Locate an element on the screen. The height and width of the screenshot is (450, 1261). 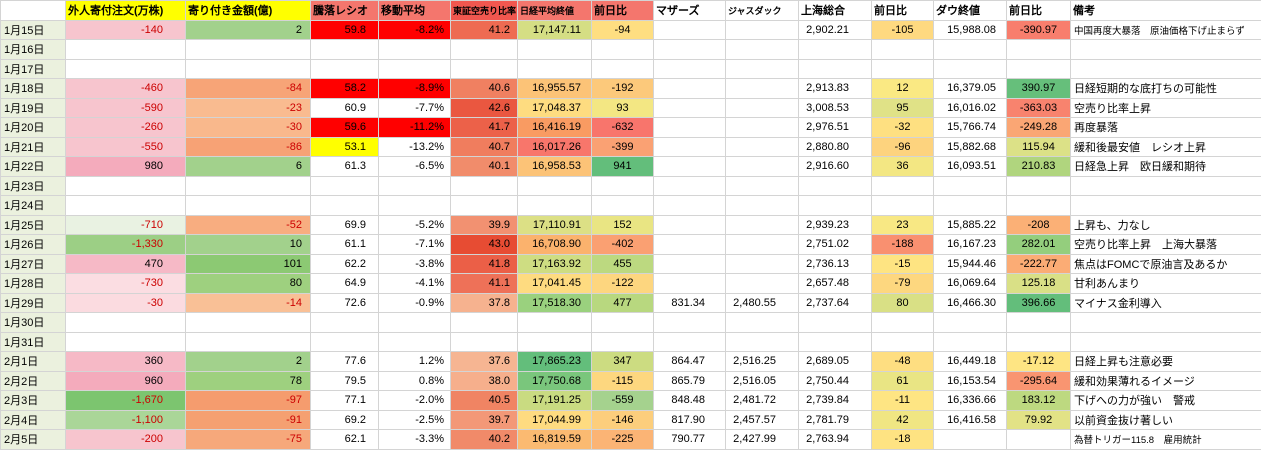
cell-nikkei-change: -559 is located at coordinates (622, 400).